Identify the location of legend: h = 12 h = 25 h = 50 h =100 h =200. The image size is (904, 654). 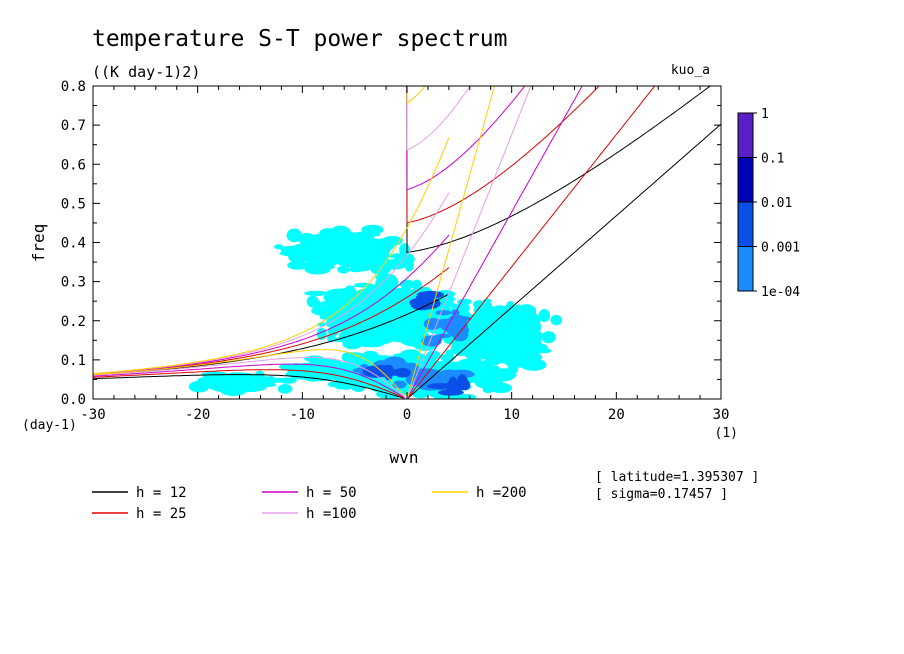
(309, 503).